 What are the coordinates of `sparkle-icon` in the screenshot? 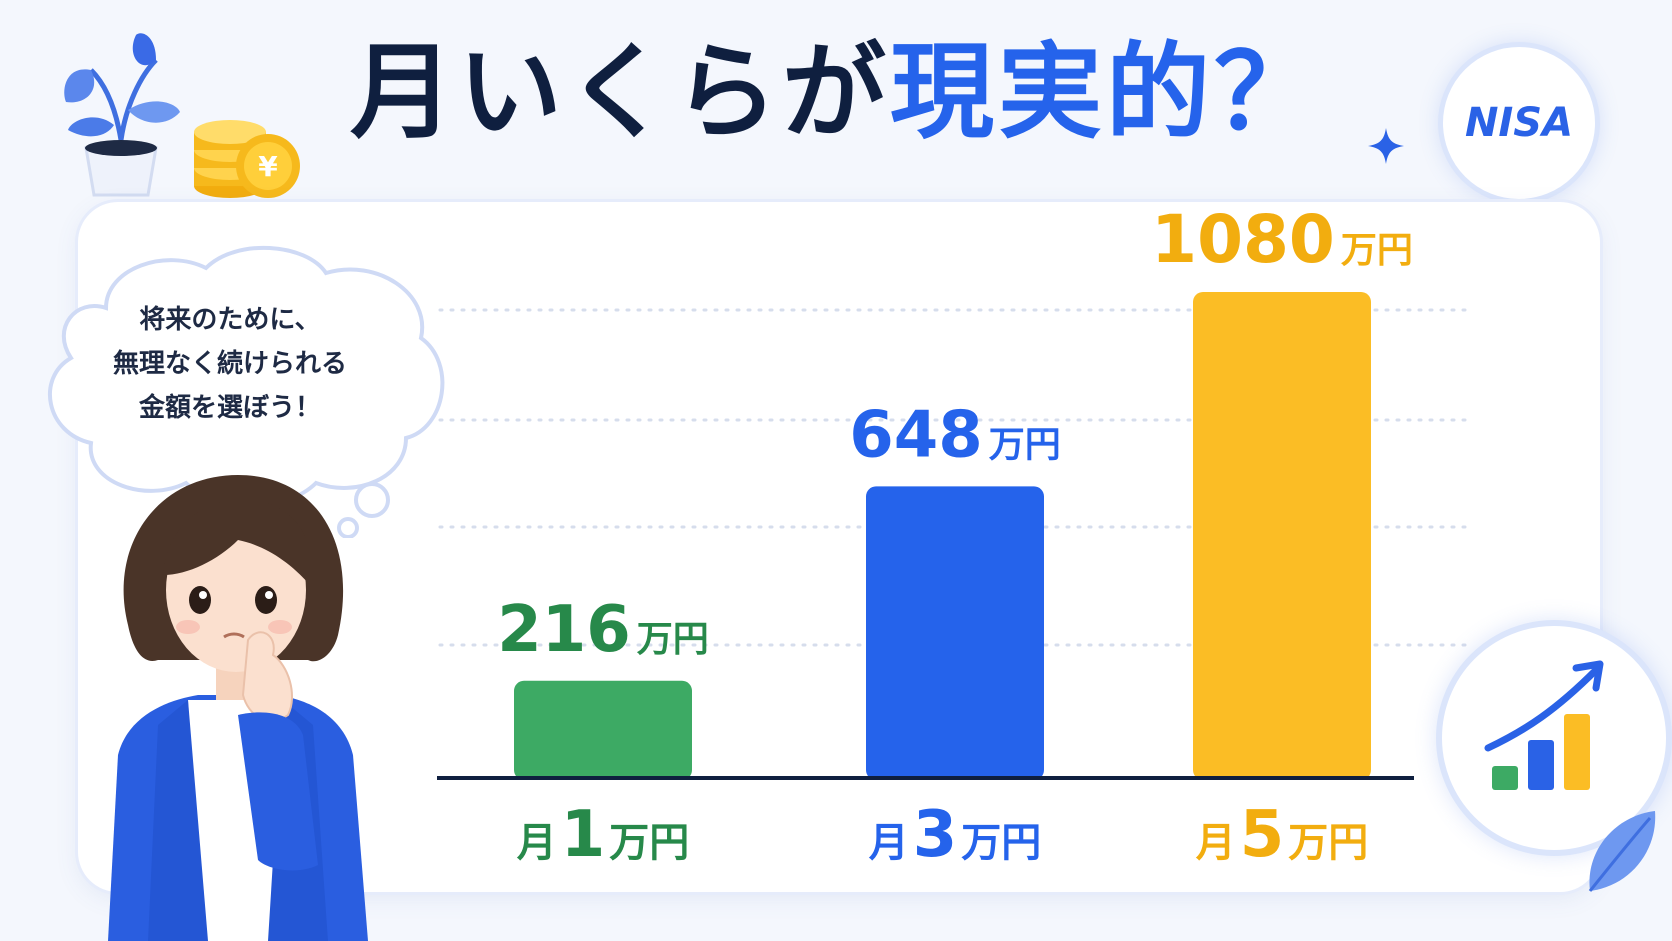 It's located at (1386, 146).